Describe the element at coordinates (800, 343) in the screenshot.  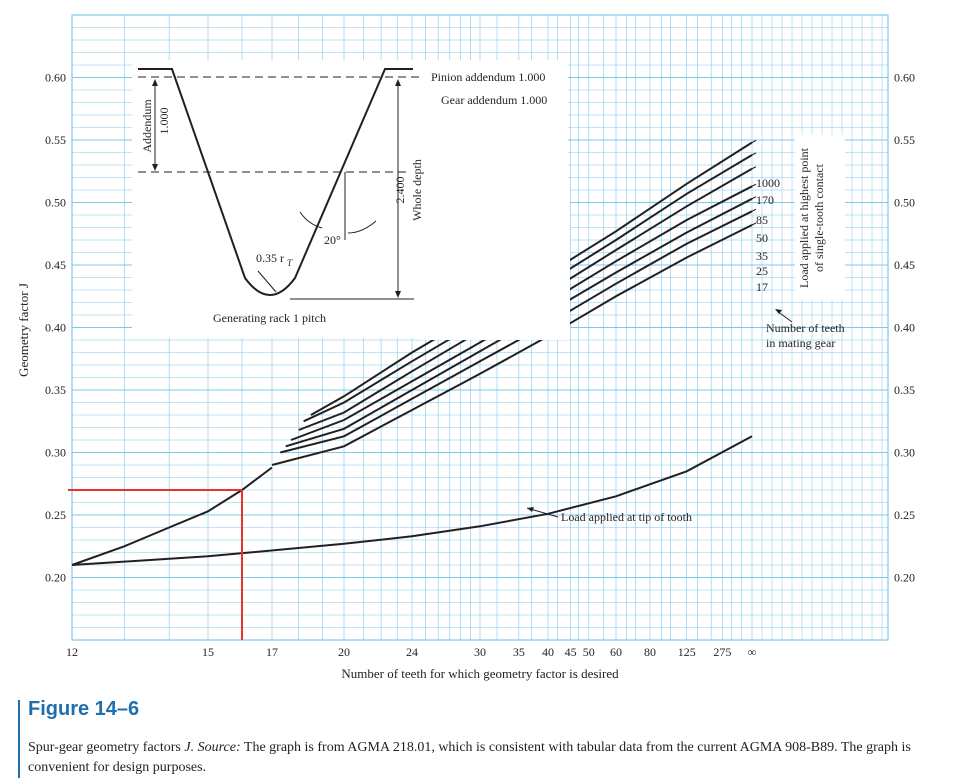
I see `mating-label-line2: in mating gear` at that location.